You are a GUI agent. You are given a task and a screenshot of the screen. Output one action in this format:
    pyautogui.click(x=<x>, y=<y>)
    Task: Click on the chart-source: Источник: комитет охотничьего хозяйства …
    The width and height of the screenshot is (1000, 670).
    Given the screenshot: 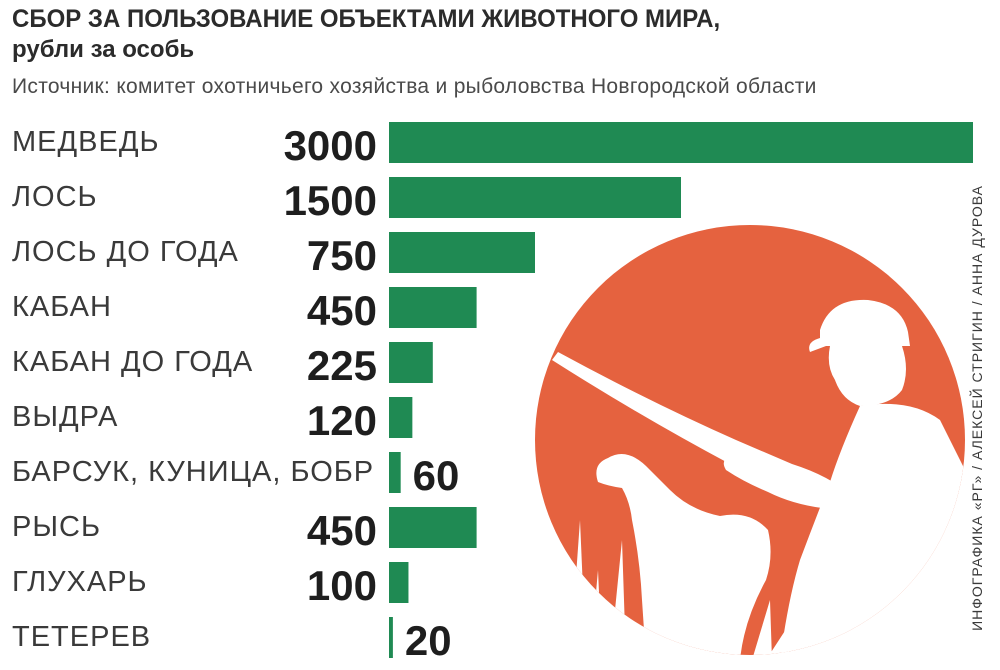 What is the action you would take?
    pyautogui.click(x=414, y=86)
    